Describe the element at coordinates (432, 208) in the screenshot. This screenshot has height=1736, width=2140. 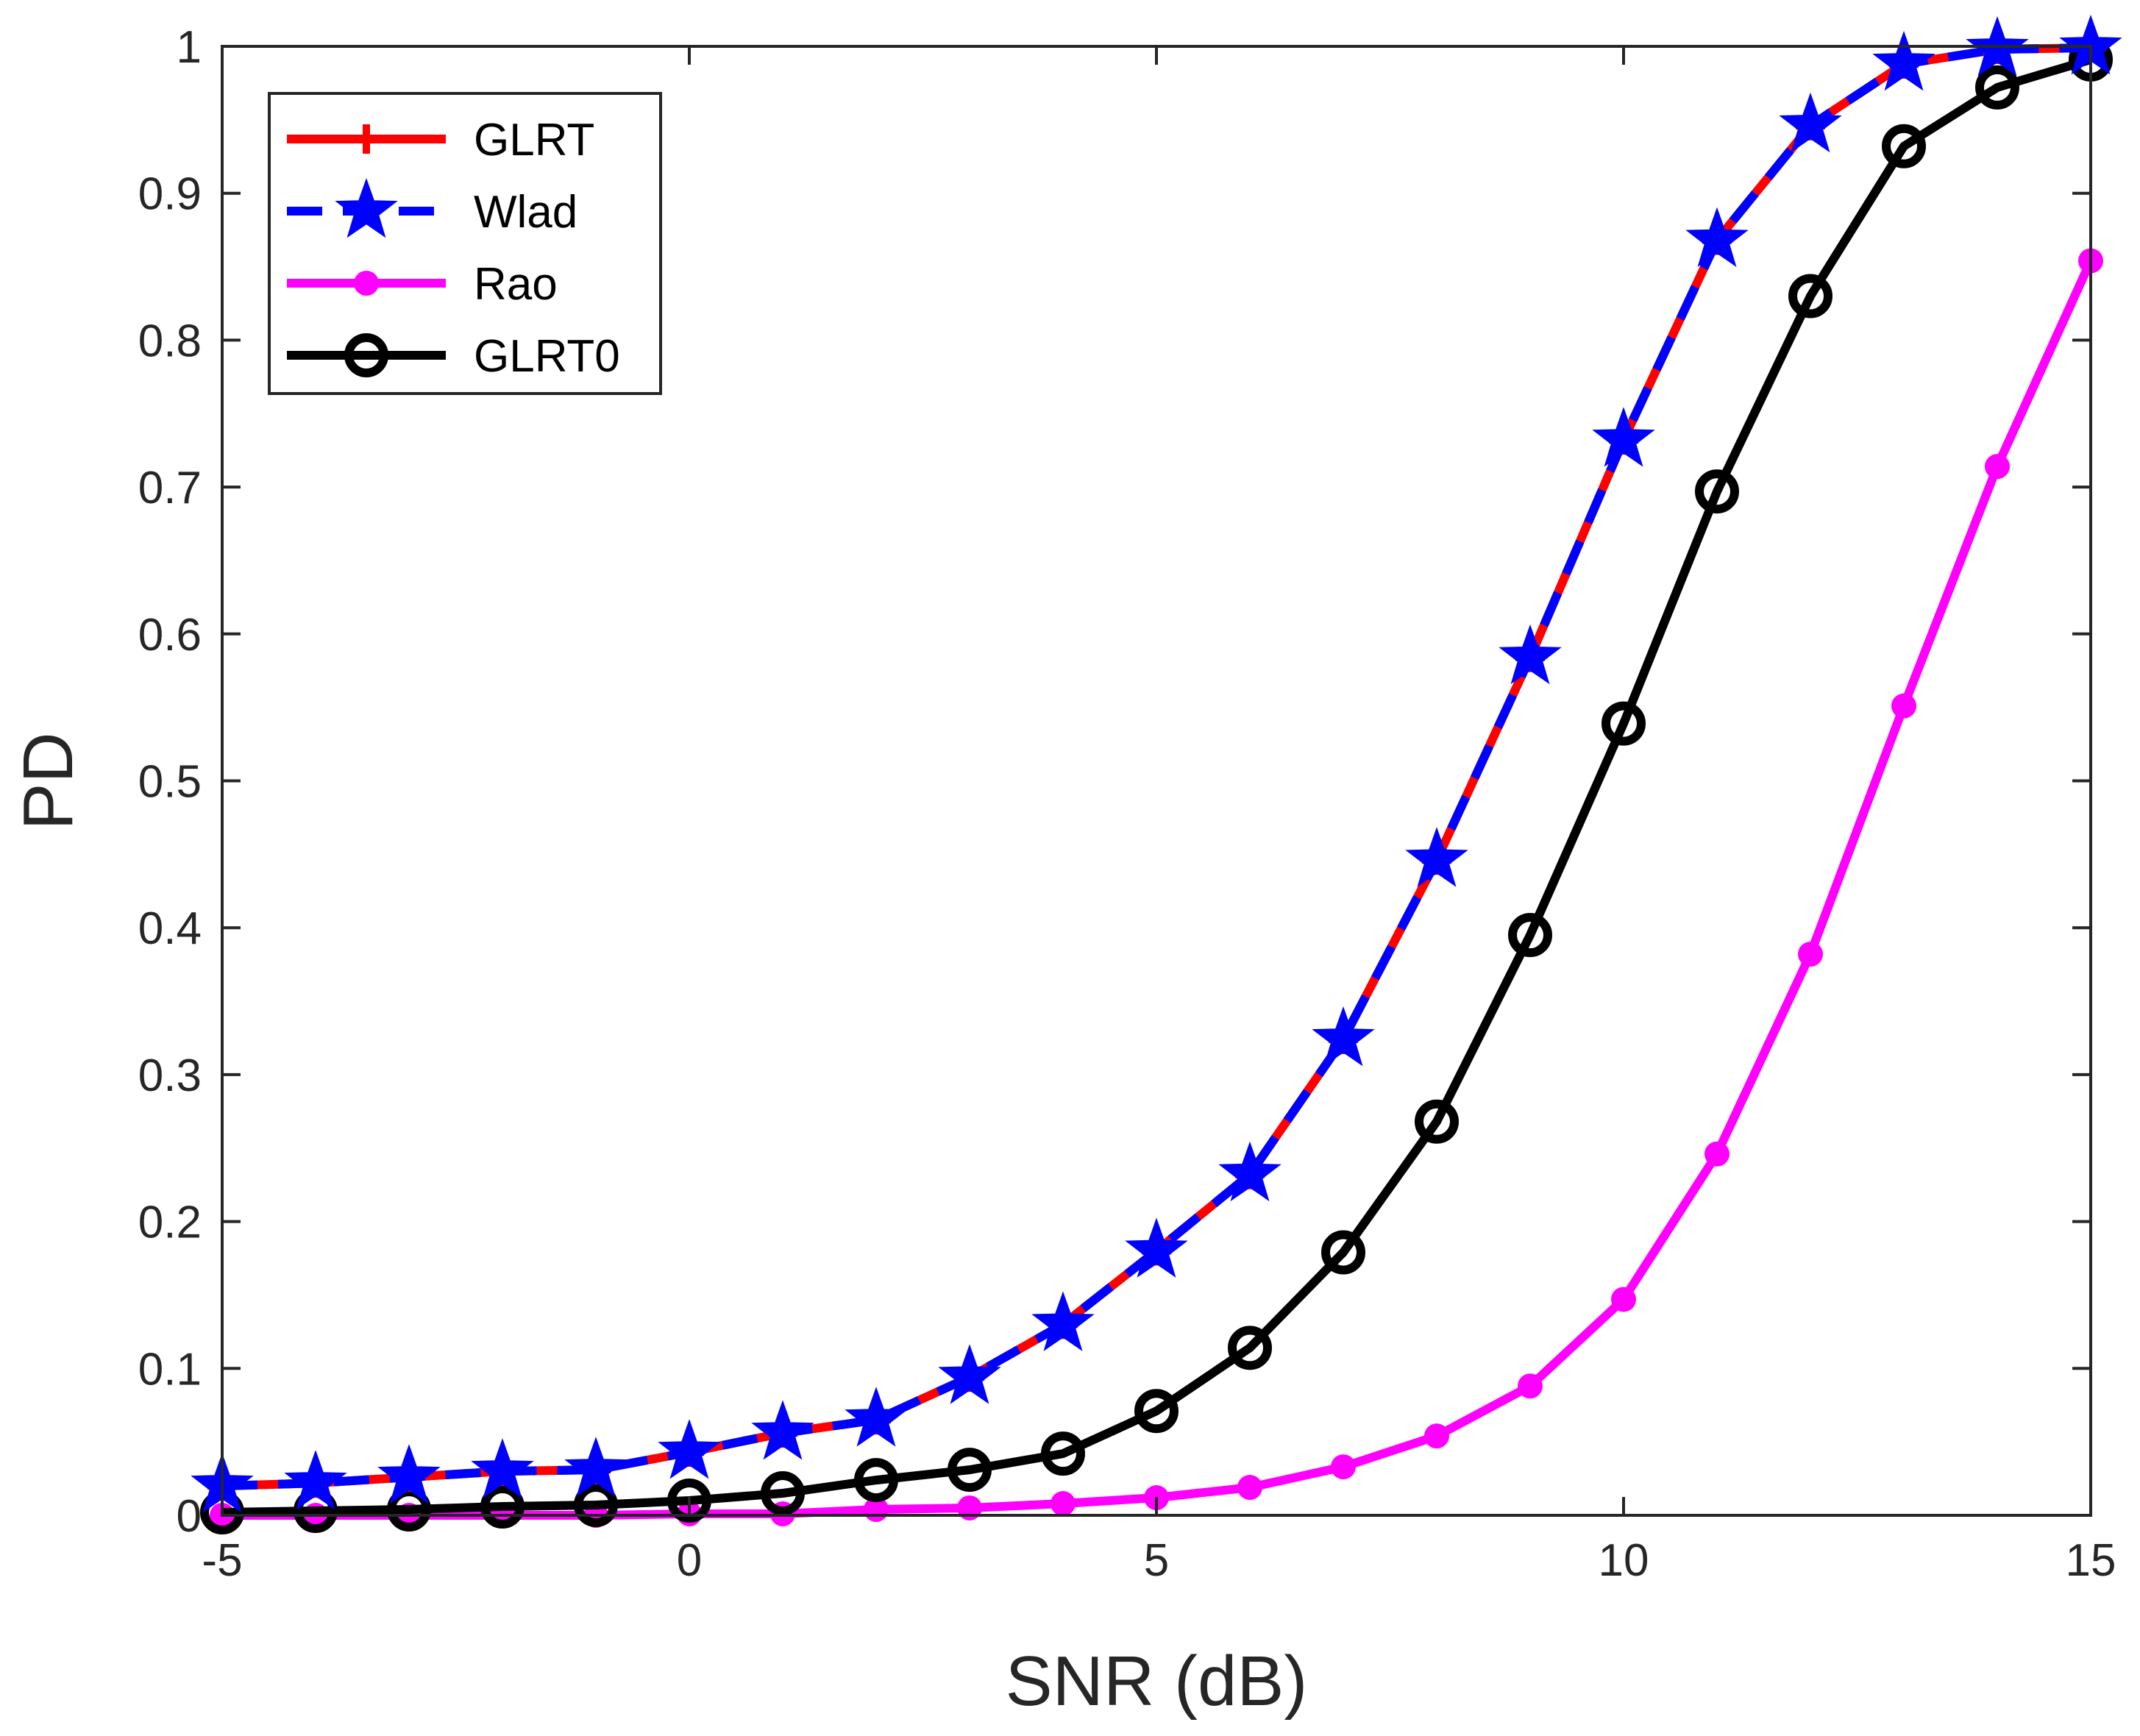
I see `legend-entry-wlad: Wlad` at that location.